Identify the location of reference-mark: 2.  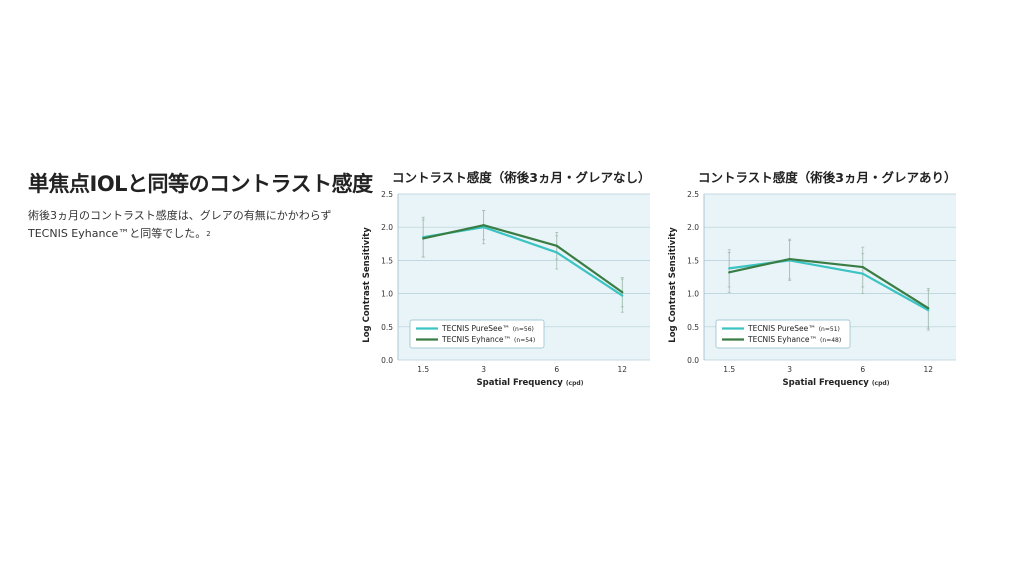
(208, 234).